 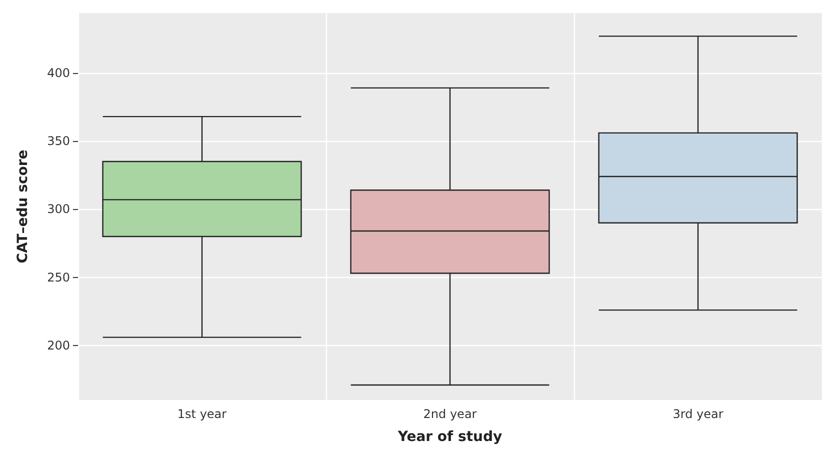 I want to click on x-tick-label: 3rd year, so click(x=698, y=414).